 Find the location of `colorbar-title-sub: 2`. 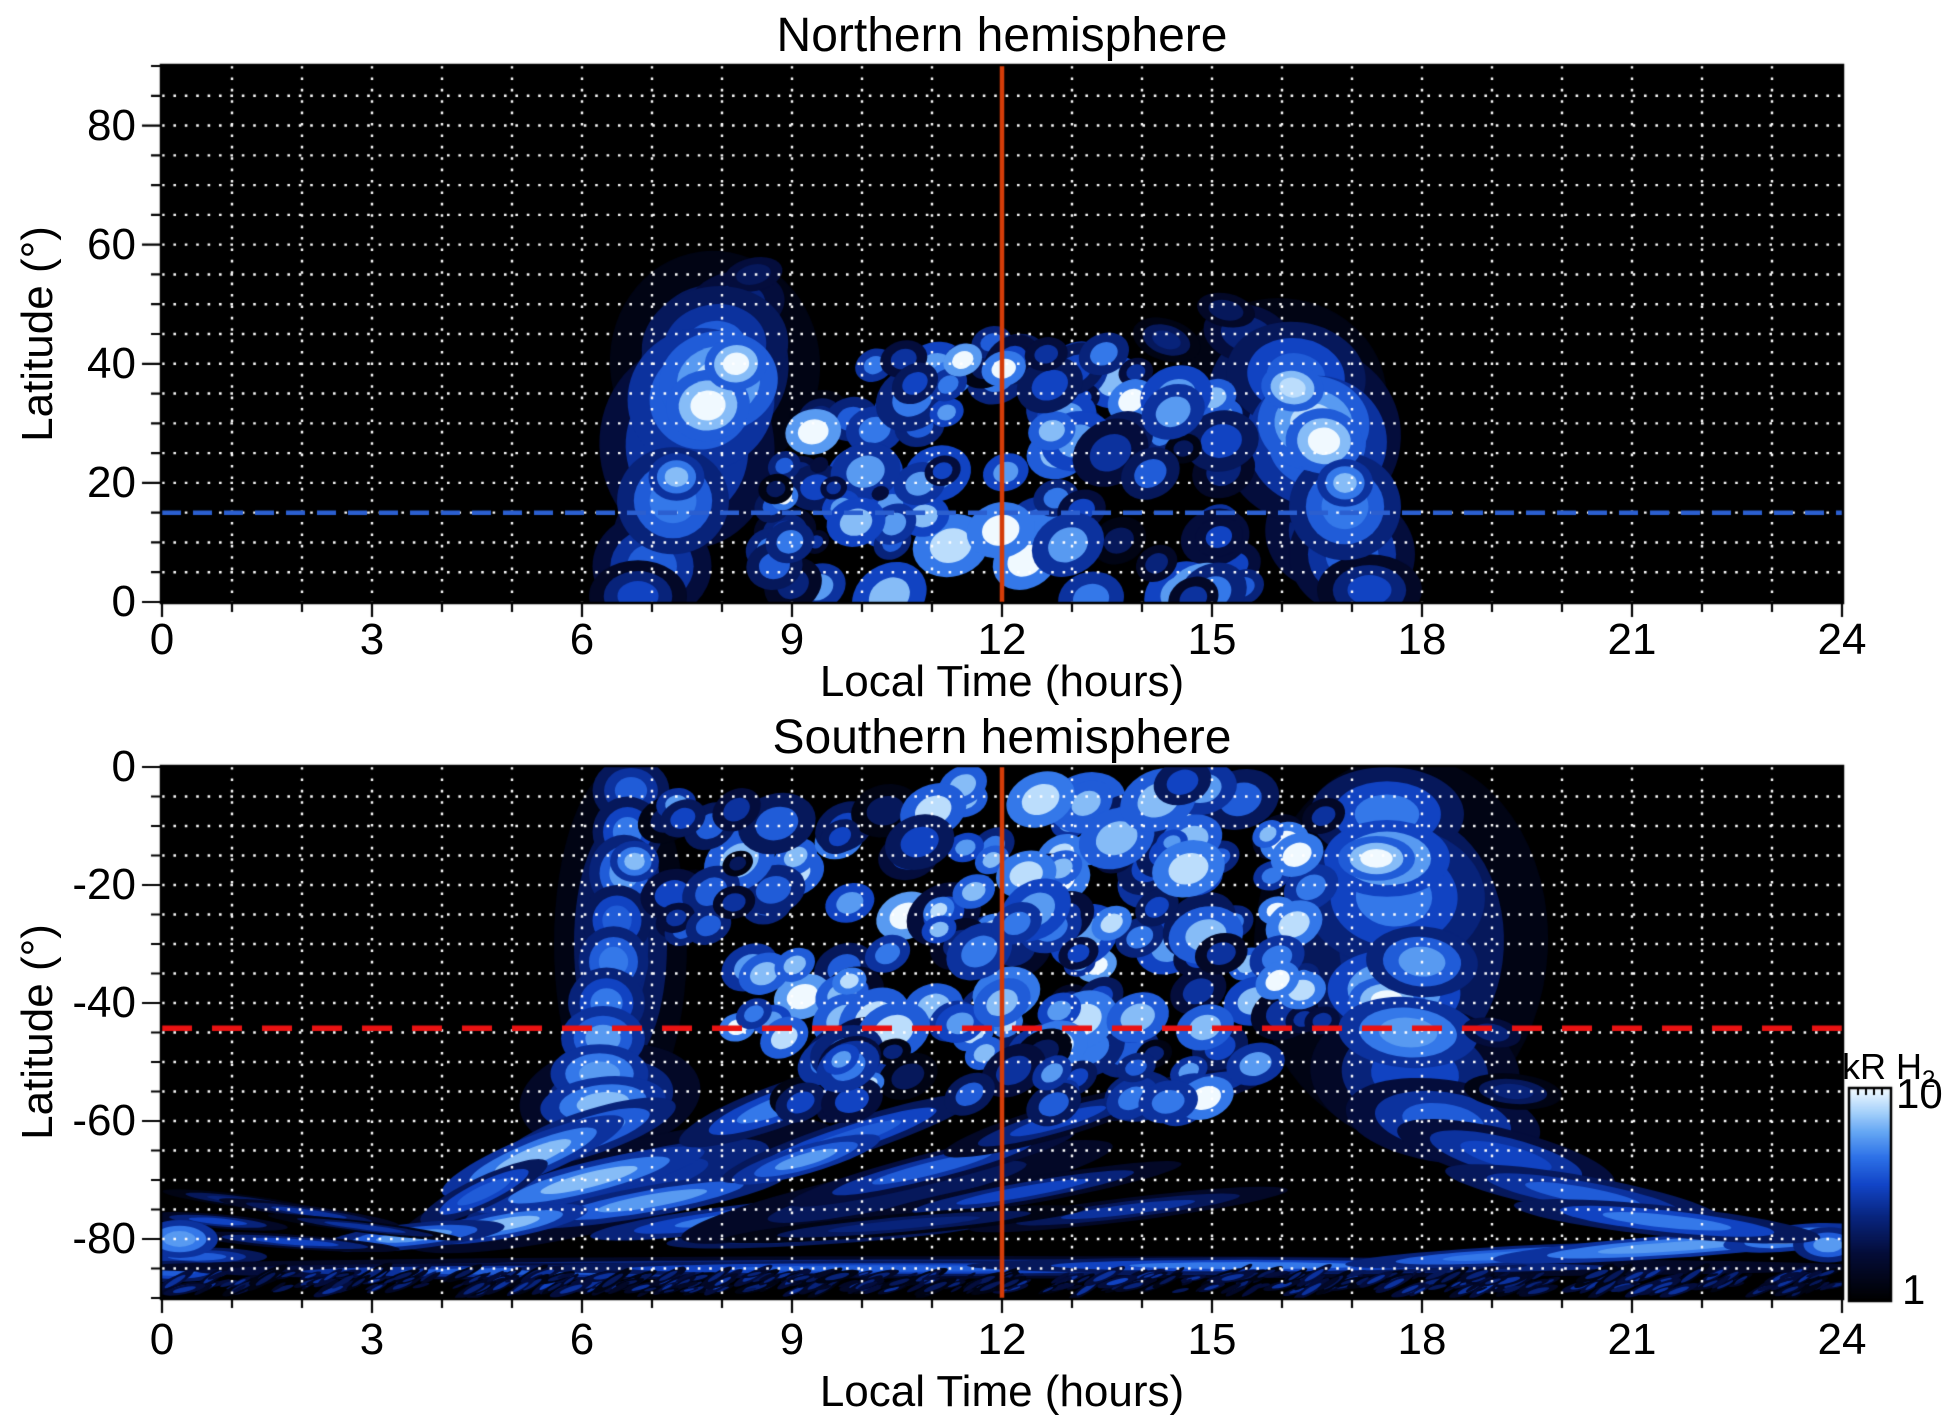

colorbar-title-sub: 2 is located at coordinates (1929, 1080).